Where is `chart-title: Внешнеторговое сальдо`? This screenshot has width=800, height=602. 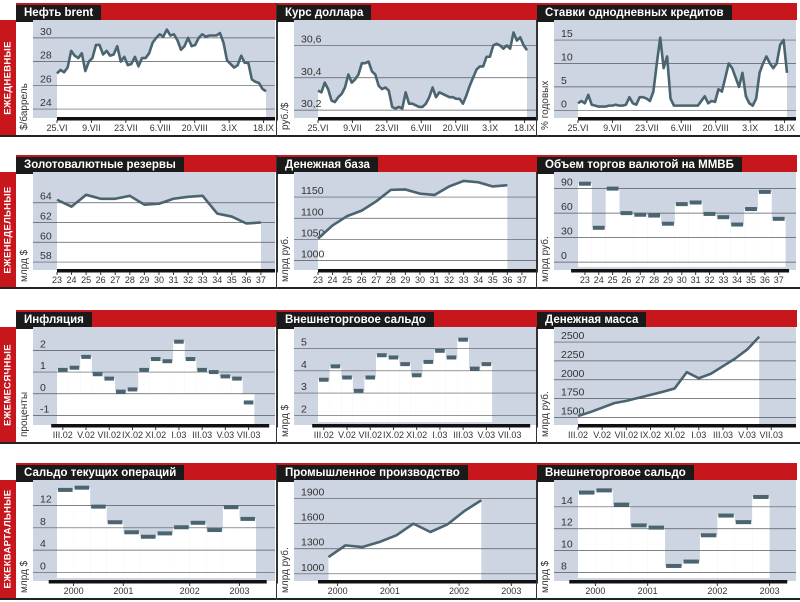
chart-title: Внешнеторговое сальдо is located at coordinates (355, 320).